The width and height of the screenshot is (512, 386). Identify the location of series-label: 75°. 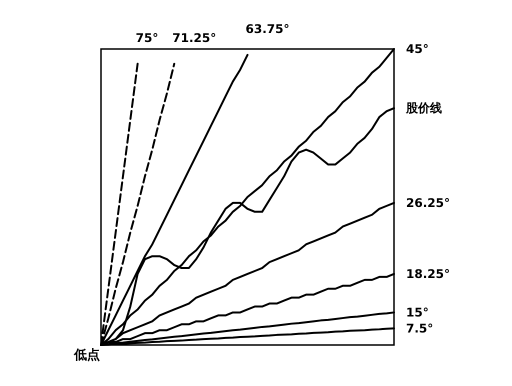
(147, 37).